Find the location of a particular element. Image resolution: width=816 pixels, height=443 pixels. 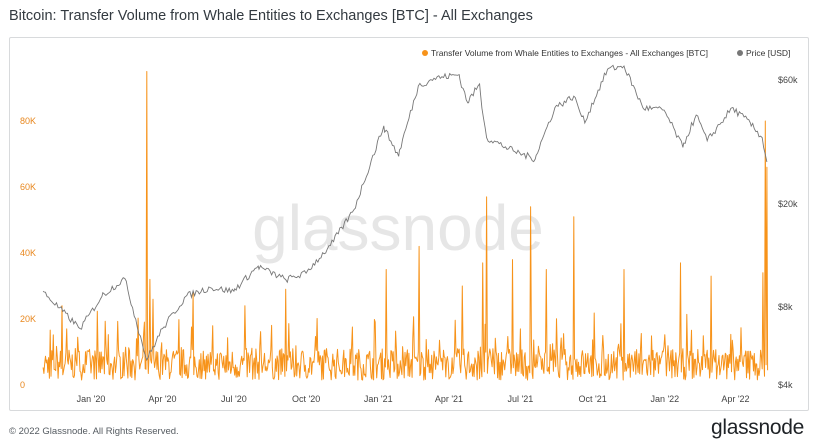

right-tick-label: $60k is located at coordinates (788, 80).